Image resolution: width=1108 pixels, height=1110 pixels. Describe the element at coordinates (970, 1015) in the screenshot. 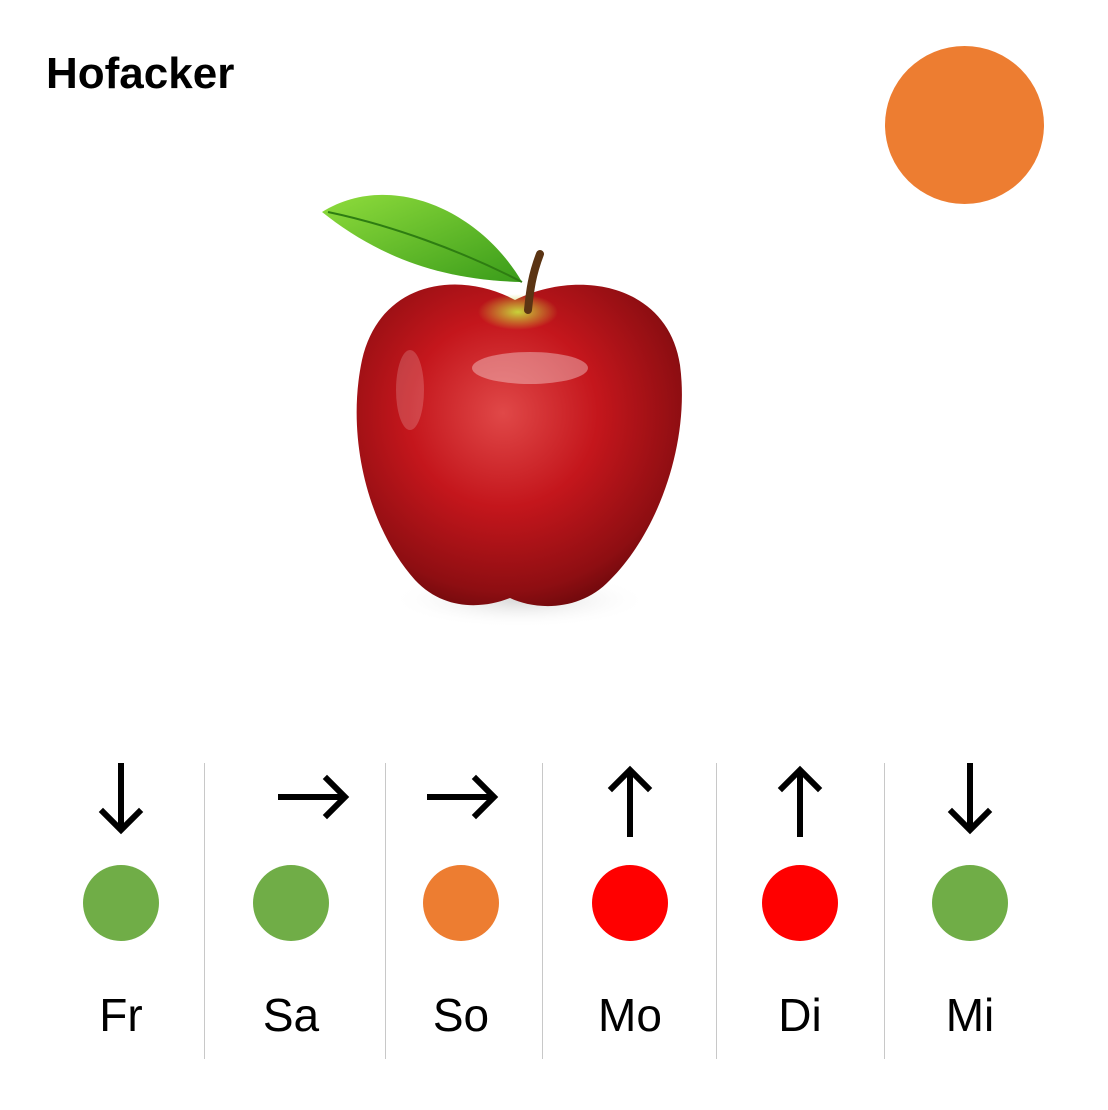

I see `day-label: Mi` at that location.